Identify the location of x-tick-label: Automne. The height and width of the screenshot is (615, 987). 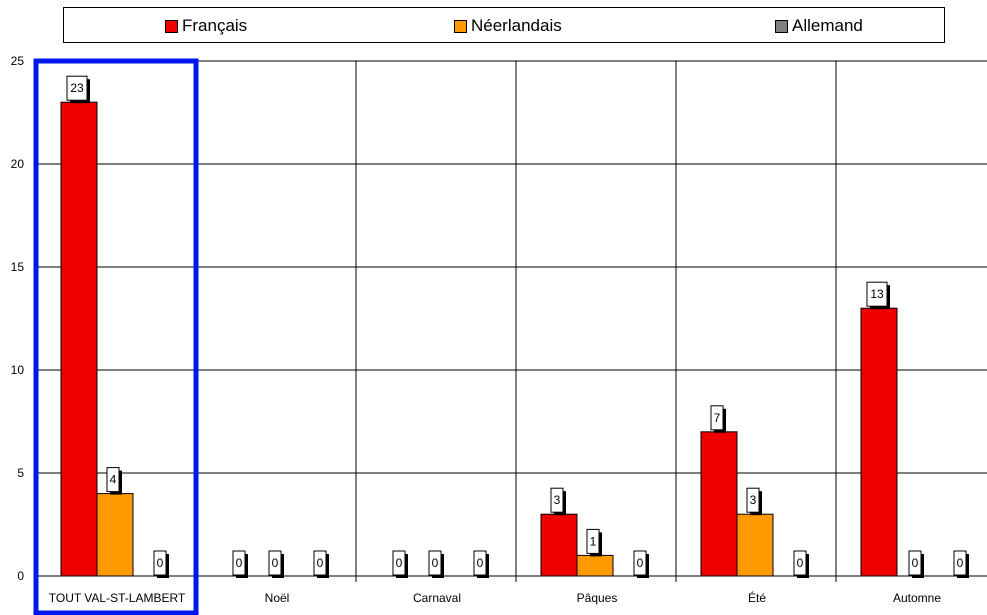
(917, 598).